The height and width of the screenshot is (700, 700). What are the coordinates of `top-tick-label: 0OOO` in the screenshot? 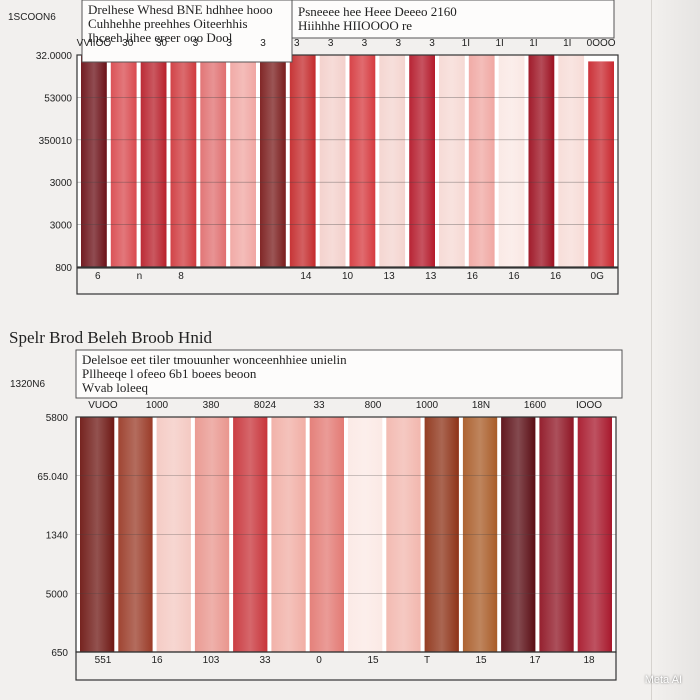 It's located at (601, 43).